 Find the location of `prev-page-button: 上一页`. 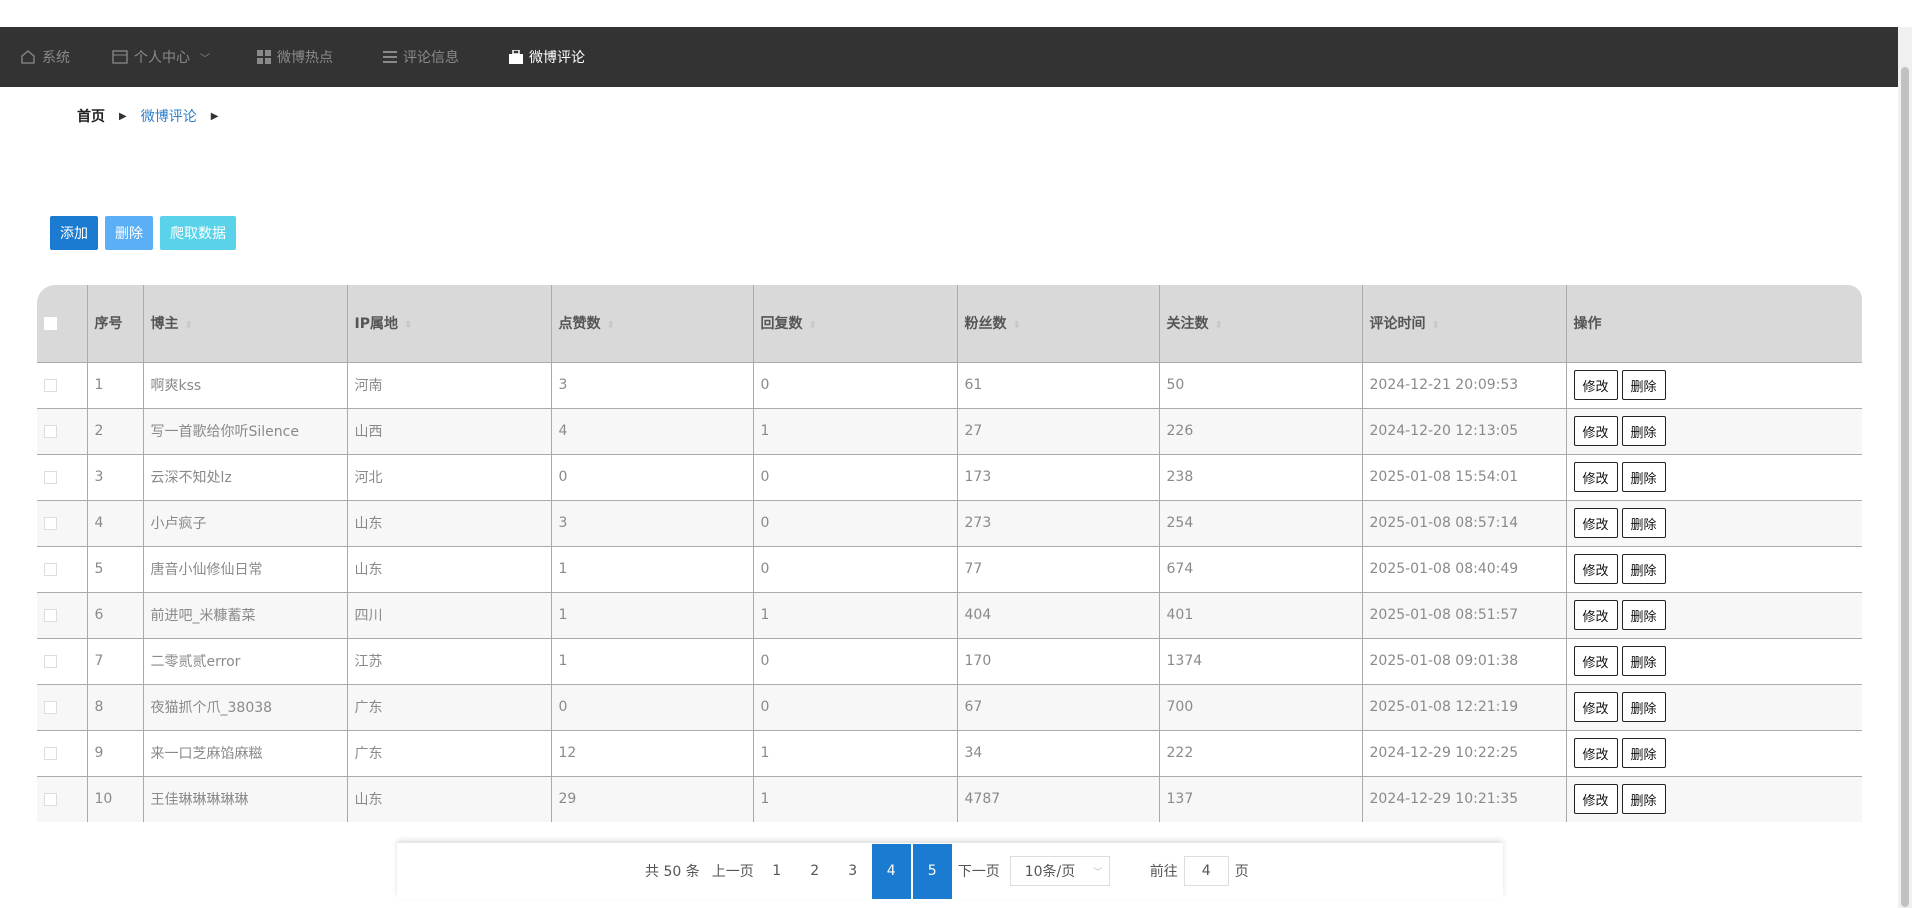

prev-page-button: 上一页 is located at coordinates (732, 872).